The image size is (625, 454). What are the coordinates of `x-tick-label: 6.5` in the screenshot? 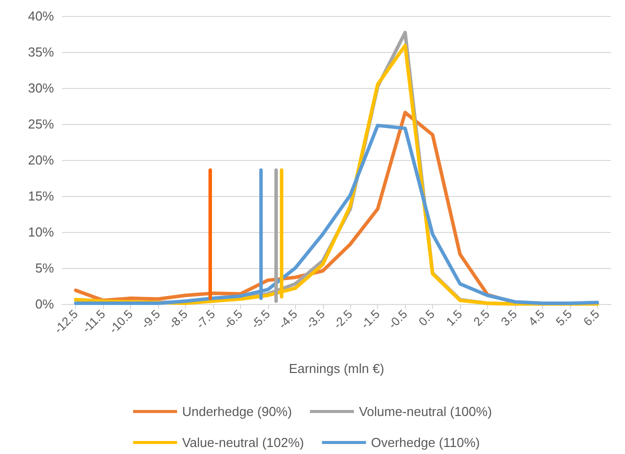 It's located at (591, 317).